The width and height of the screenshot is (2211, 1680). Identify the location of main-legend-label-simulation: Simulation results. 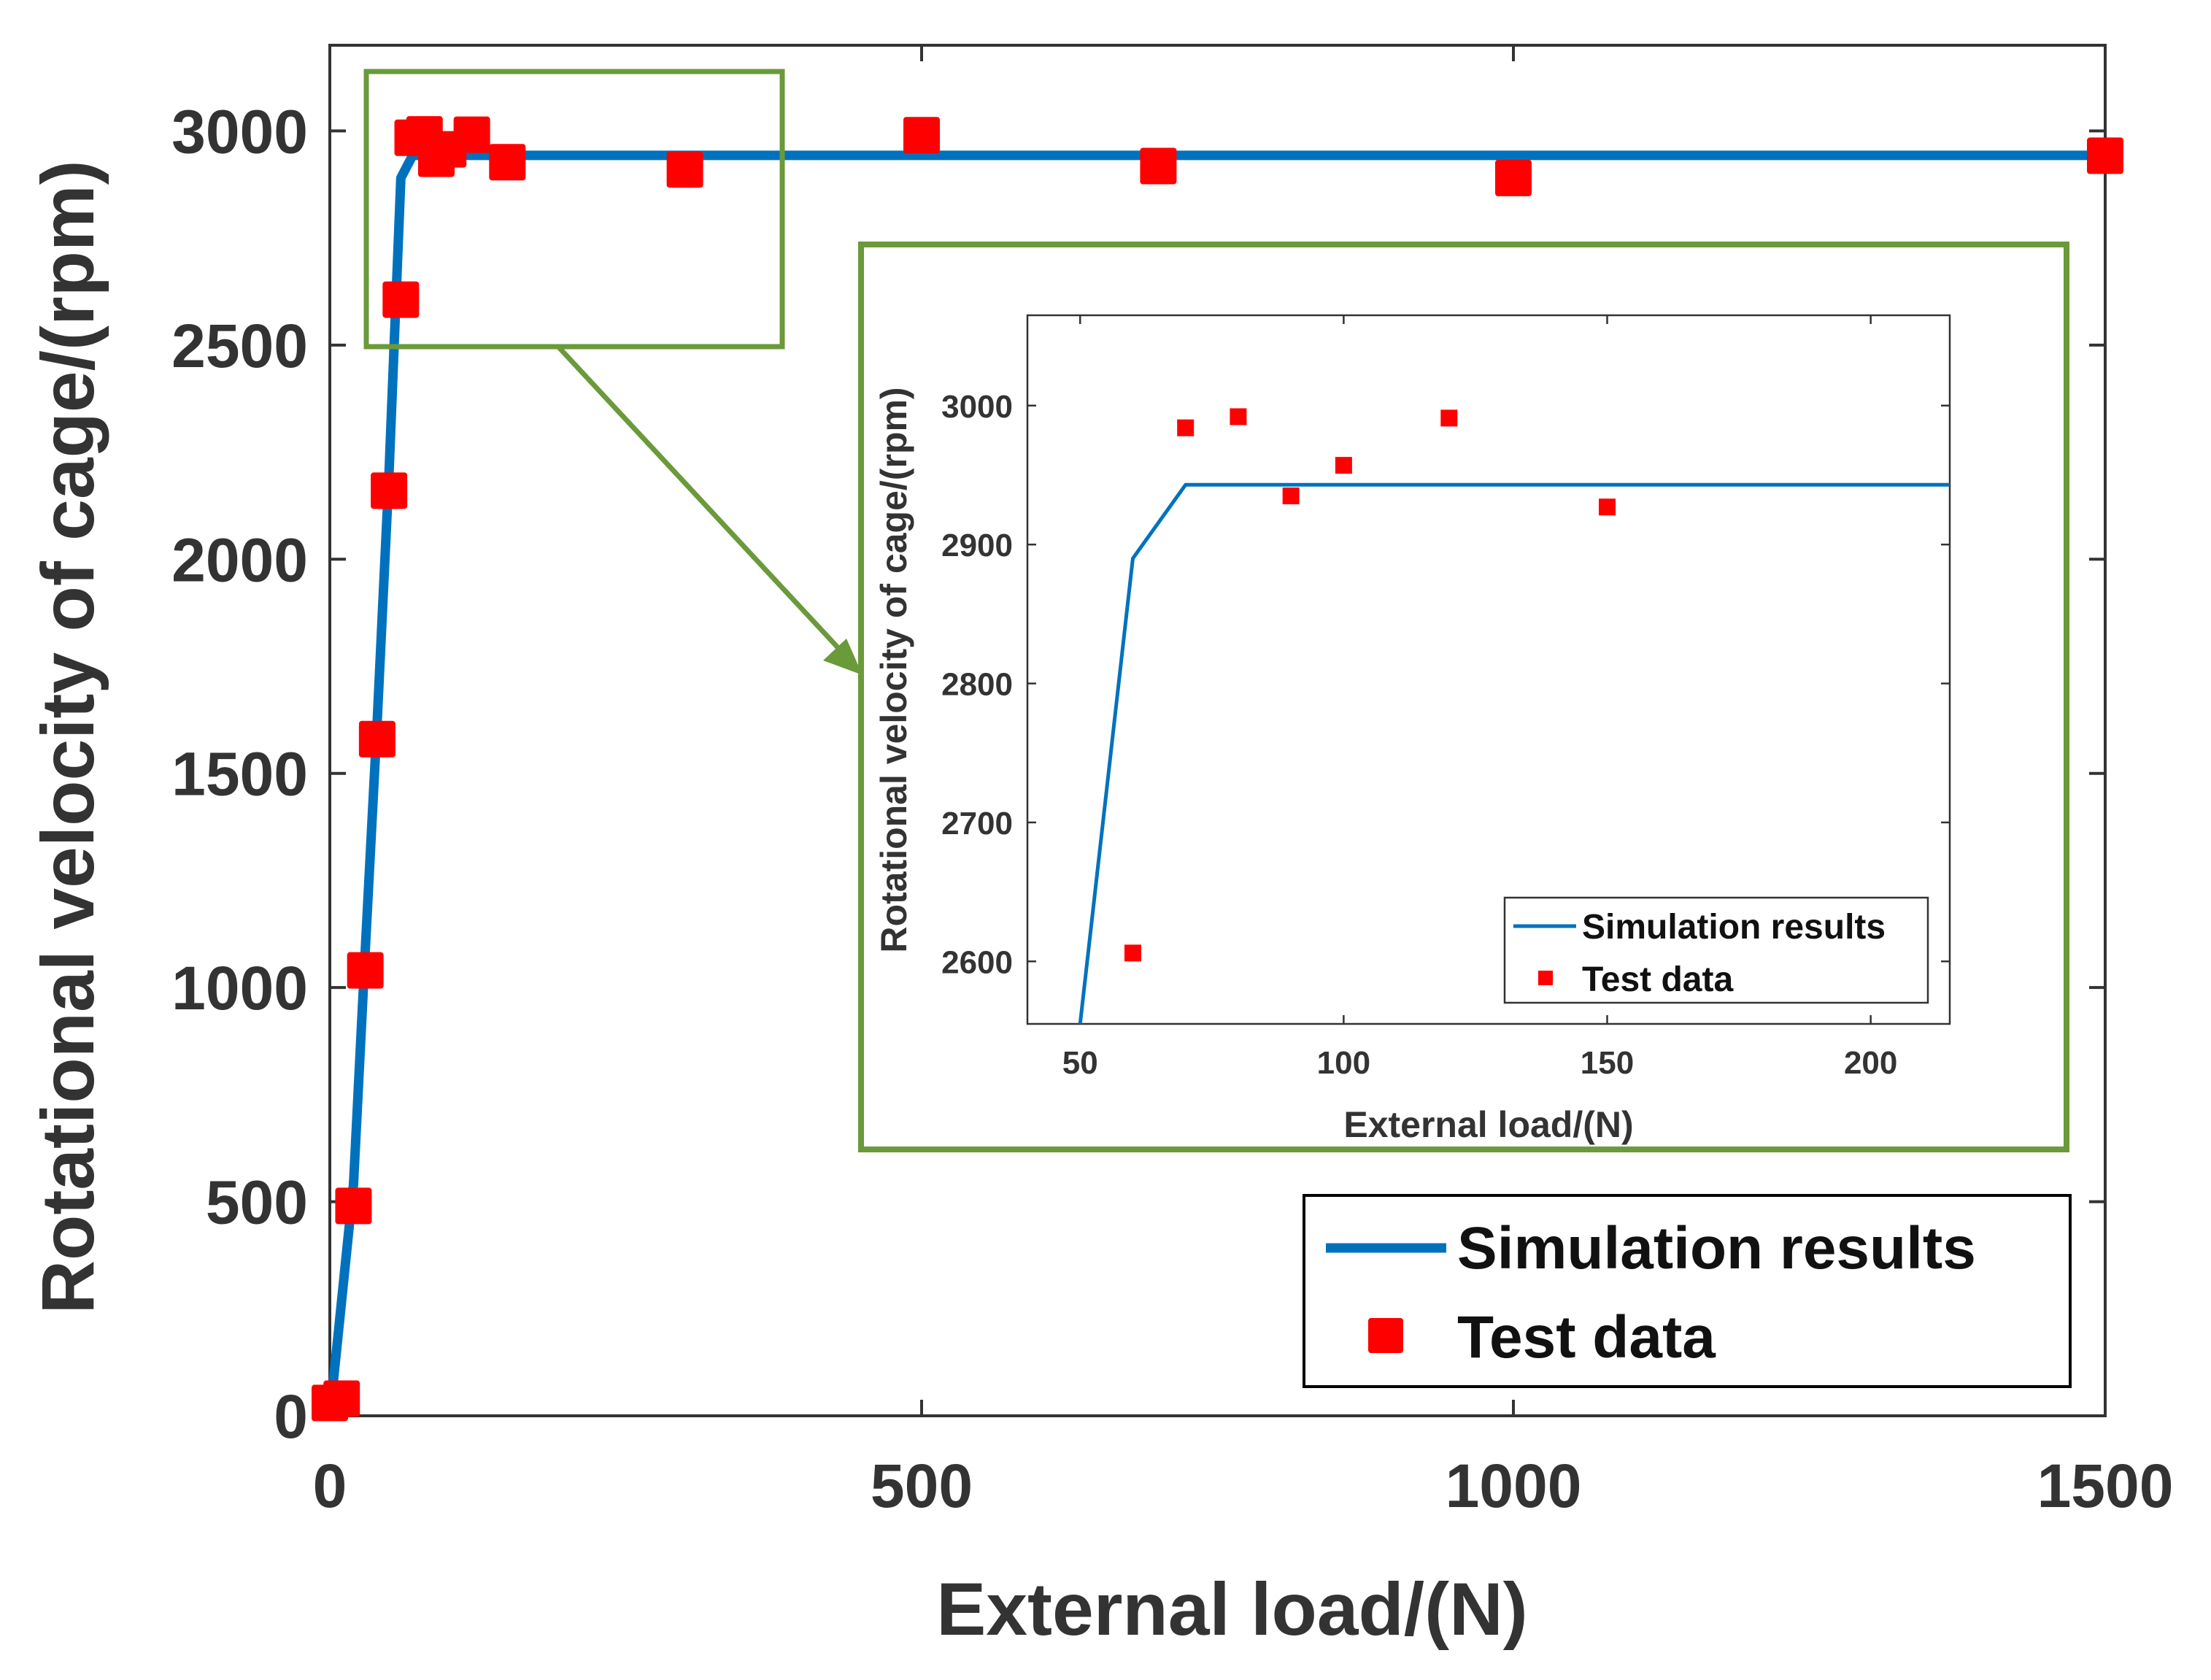
(1716, 1249).